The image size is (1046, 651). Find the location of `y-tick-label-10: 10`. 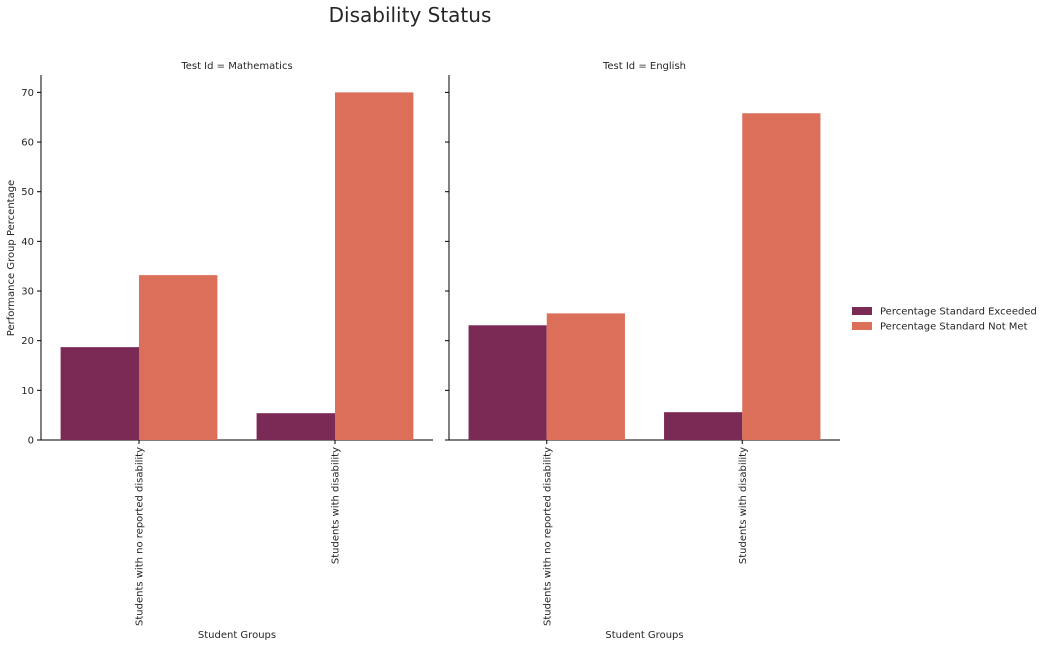

y-tick-label-10: 10 is located at coordinates (27, 391).